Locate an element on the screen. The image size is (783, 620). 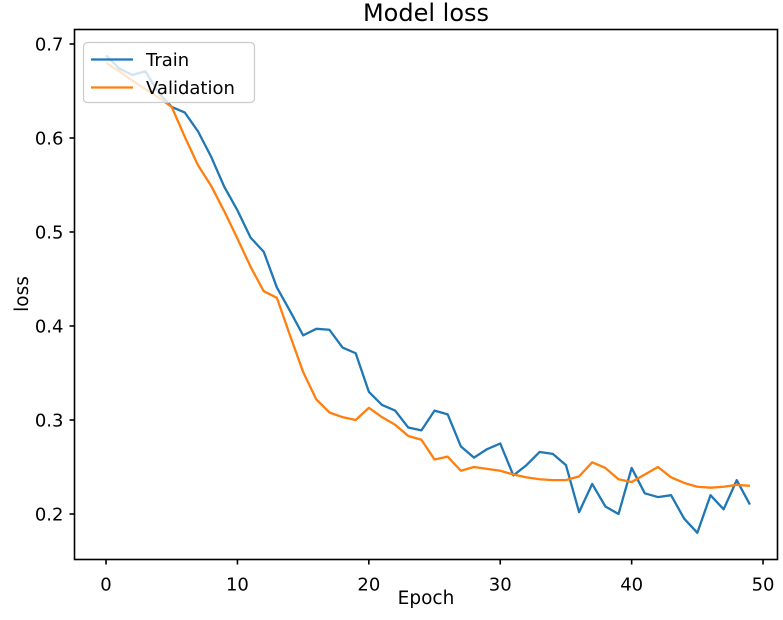
legend: Train Validation is located at coordinates (169, 72).